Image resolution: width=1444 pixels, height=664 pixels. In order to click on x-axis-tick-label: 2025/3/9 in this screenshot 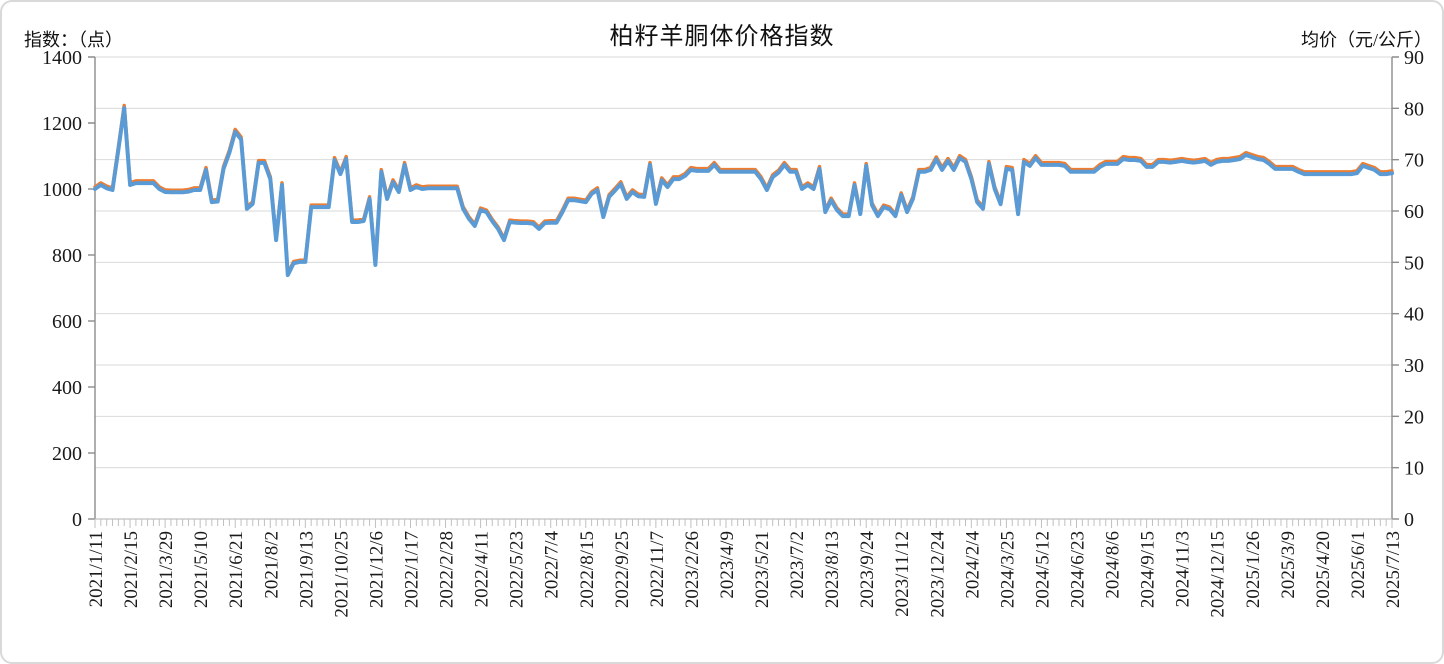, I will do `click(1288, 565)`.